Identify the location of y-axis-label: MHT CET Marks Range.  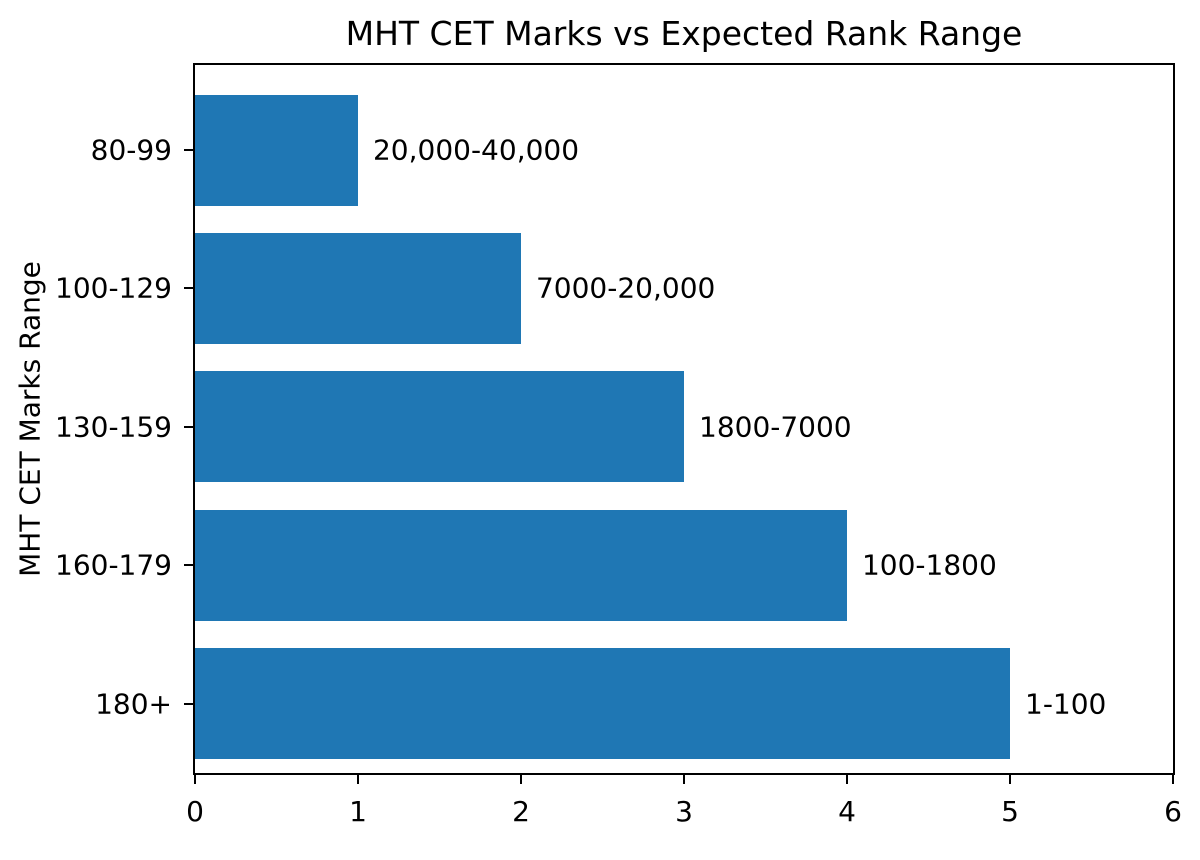
(30, 419).